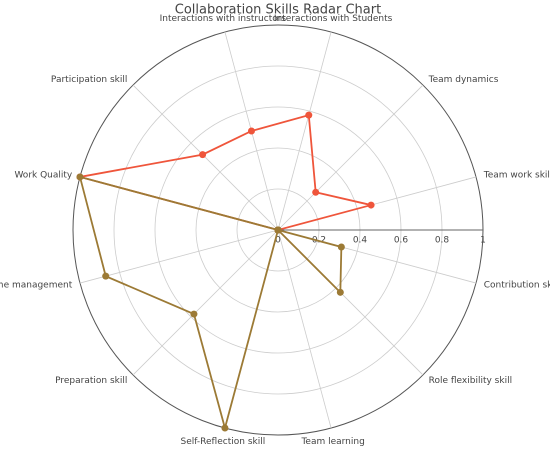 The height and width of the screenshot is (450, 550). Describe the element at coordinates (360, 241) in the screenshot. I see `radial-tick-label: 0.4` at that location.